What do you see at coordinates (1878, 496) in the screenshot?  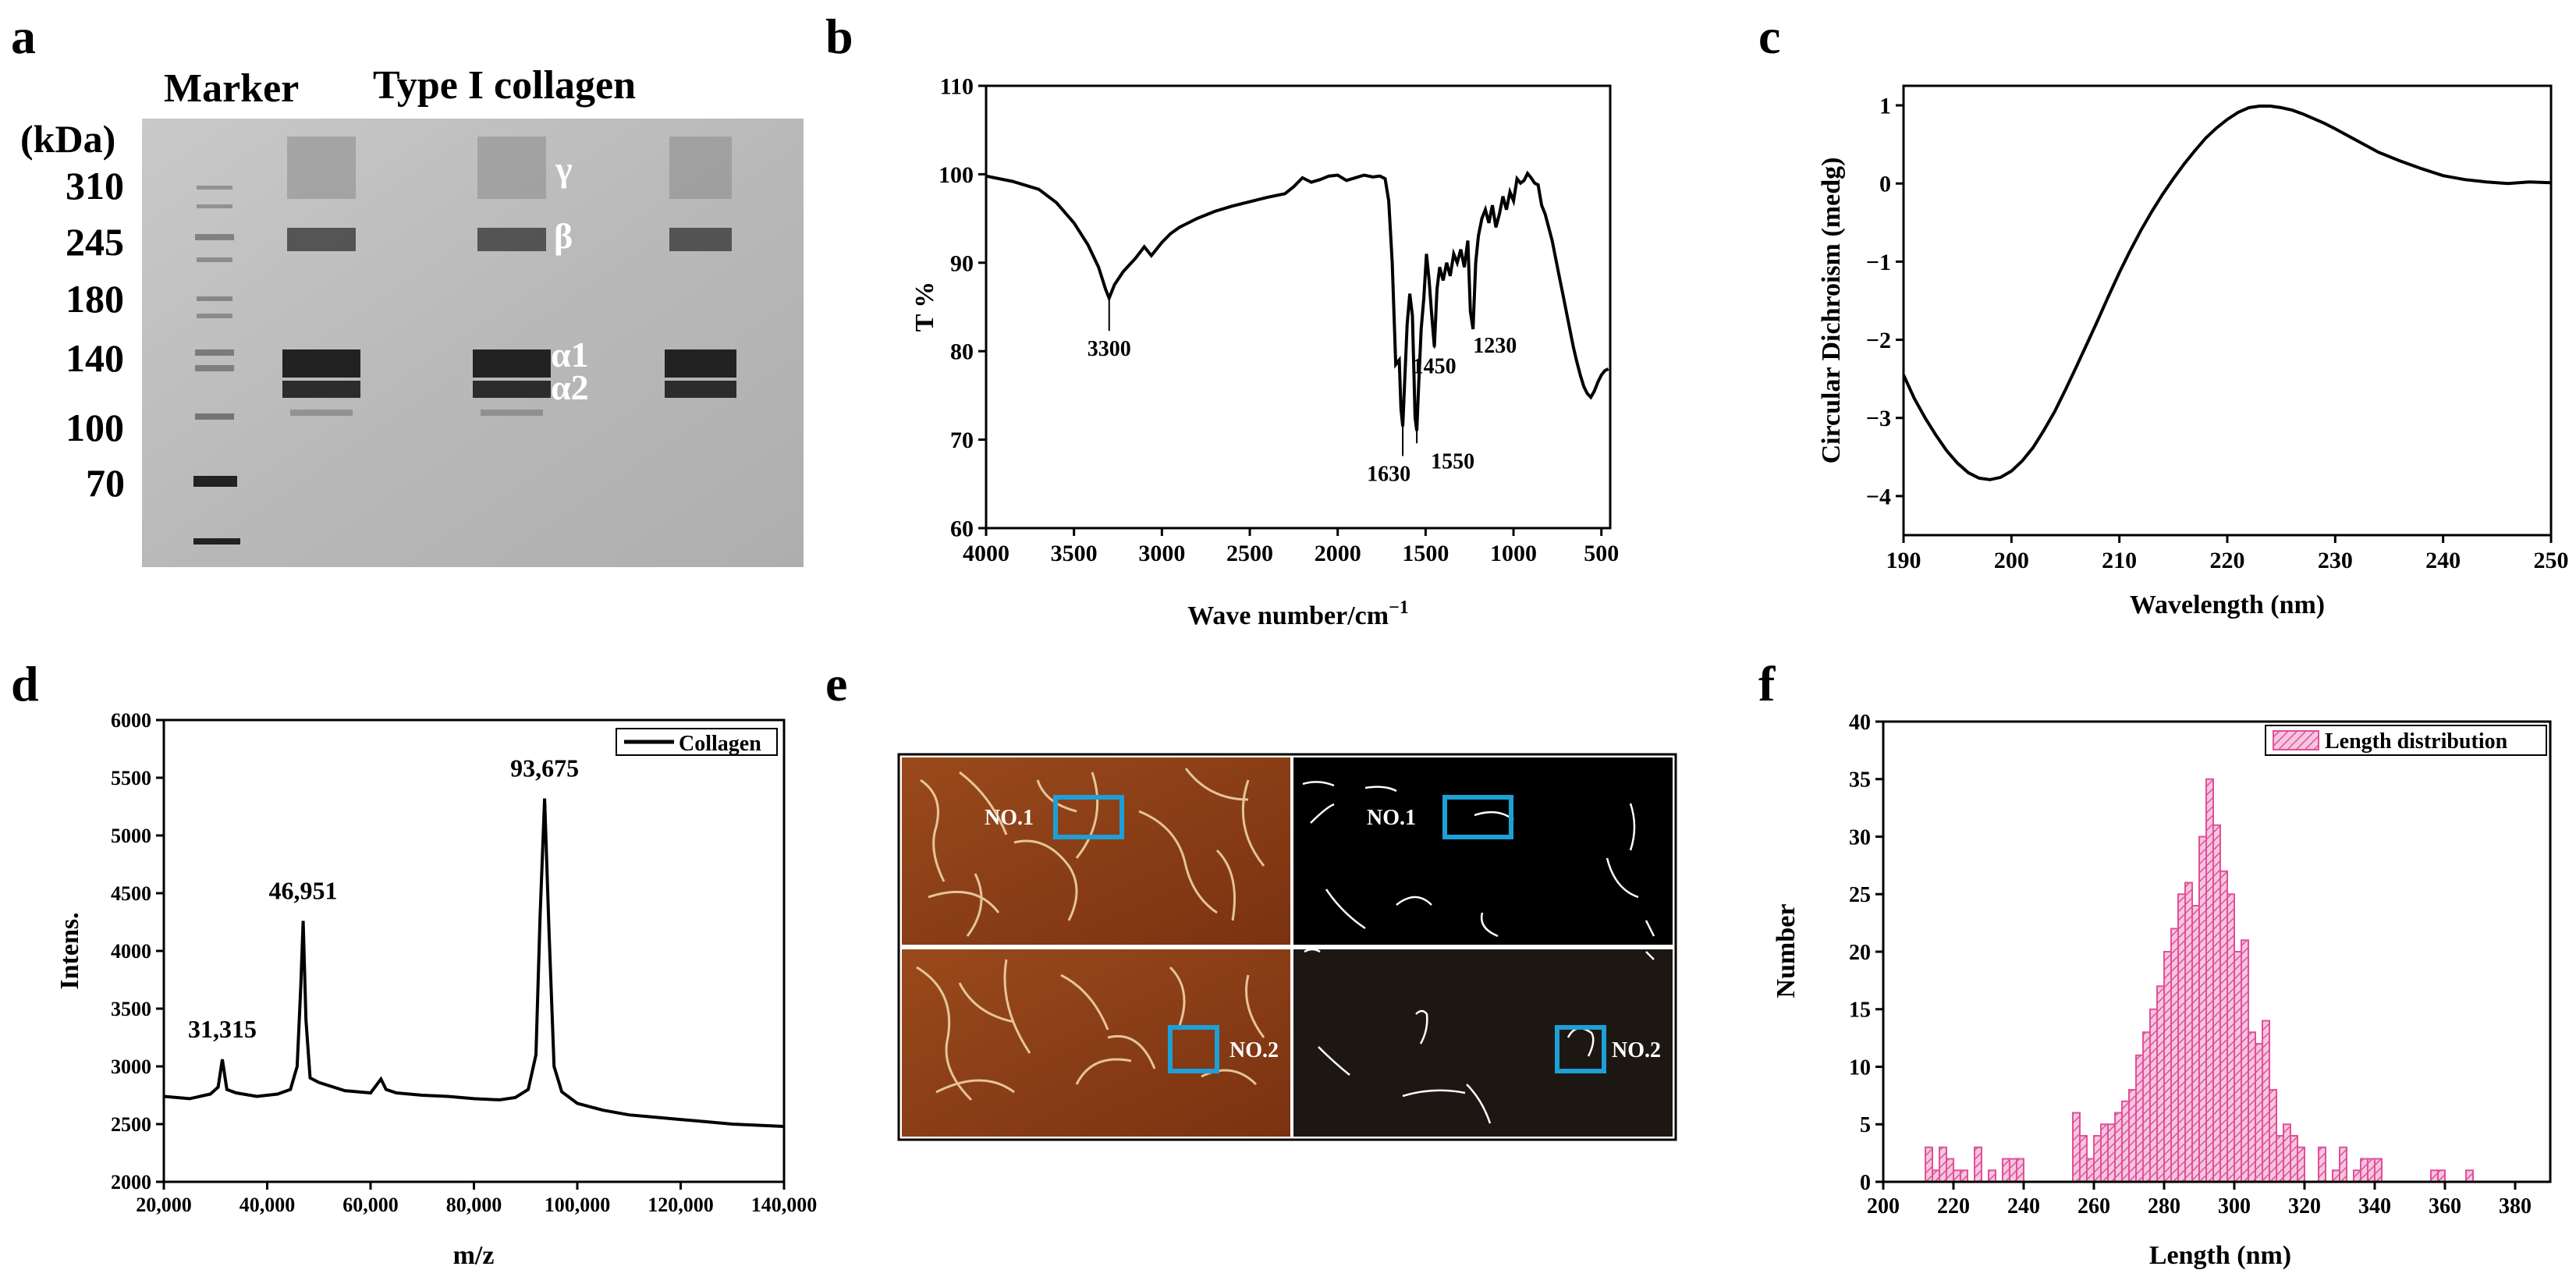 I see `y-tick-label: −4` at bounding box center [1878, 496].